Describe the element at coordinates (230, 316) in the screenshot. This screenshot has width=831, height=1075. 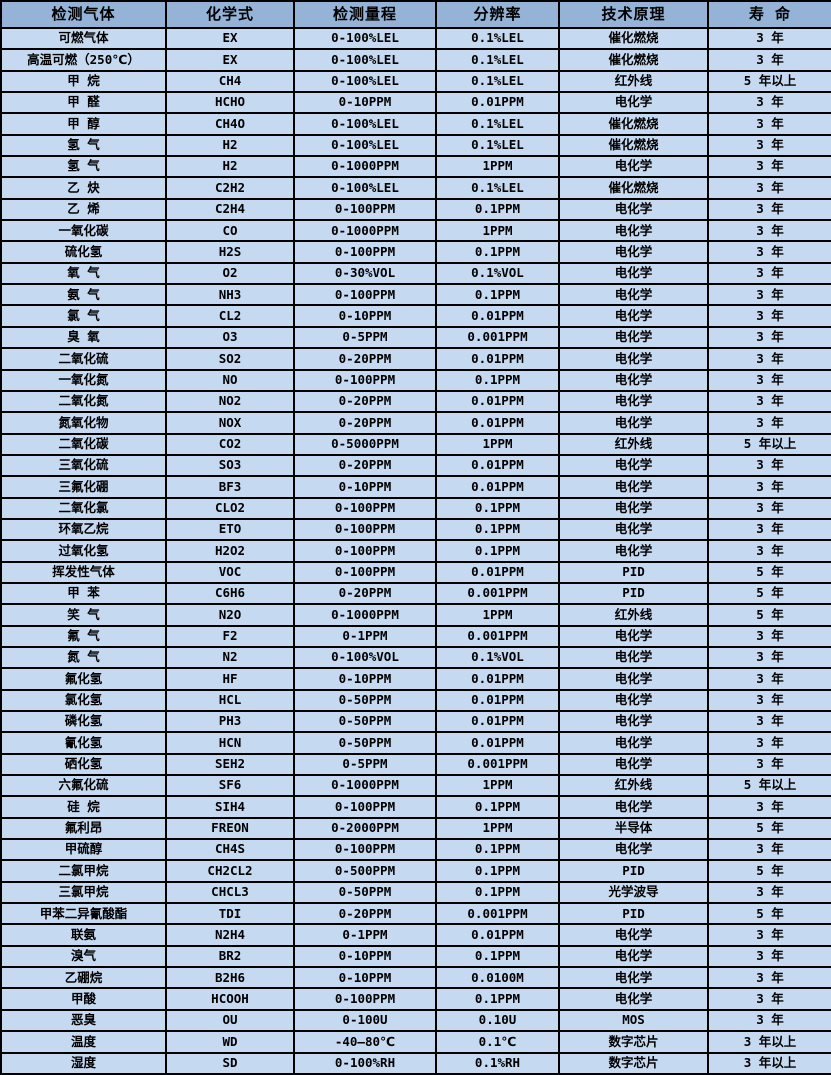
I see `cell-formula: CL2` at that location.